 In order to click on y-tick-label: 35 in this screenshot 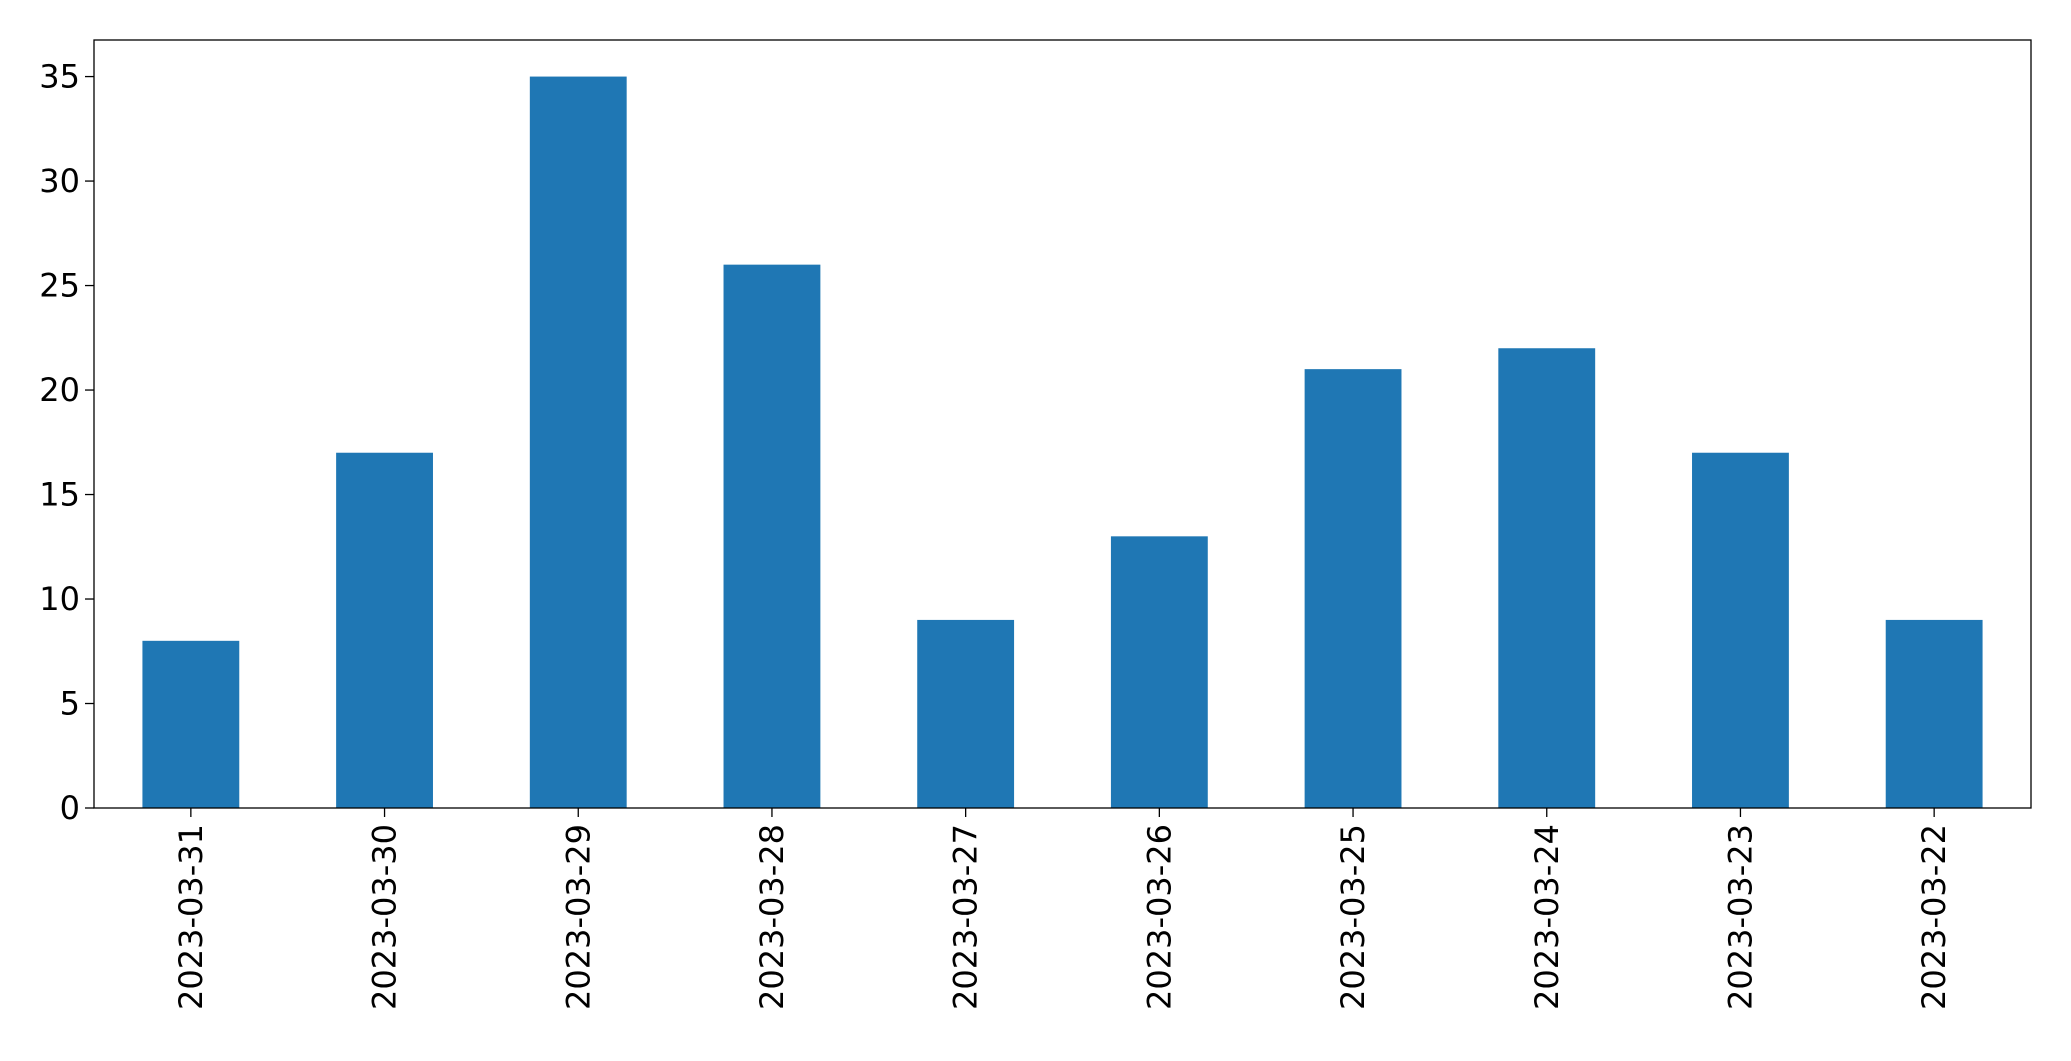, I will do `click(59, 77)`.